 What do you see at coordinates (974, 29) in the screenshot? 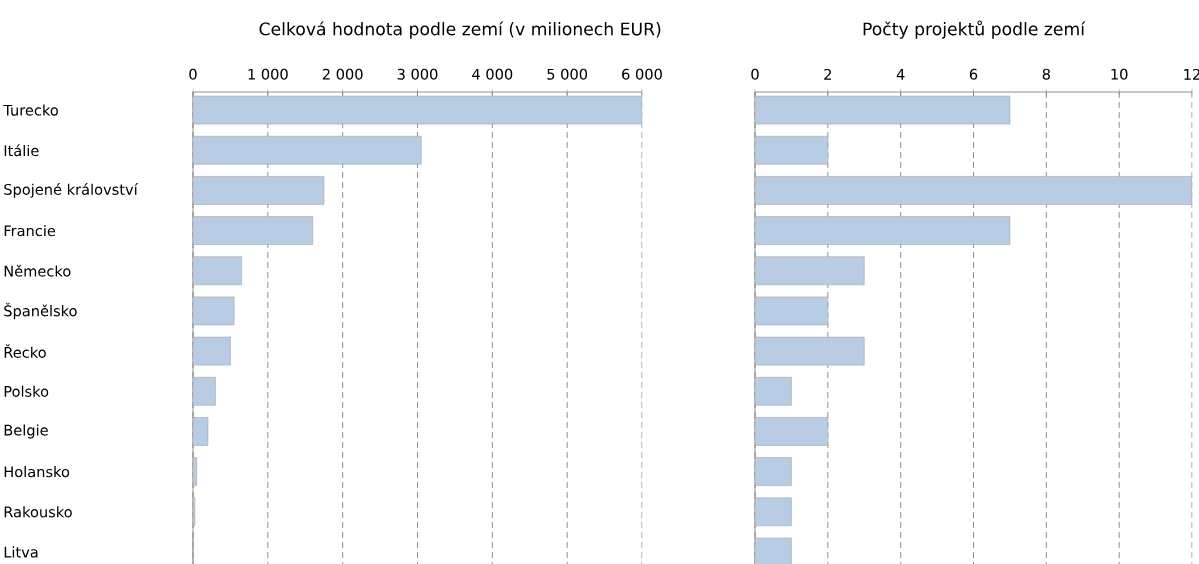
I see `chart-title: Počty projektů podle zemí` at bounding box center [974, 29].